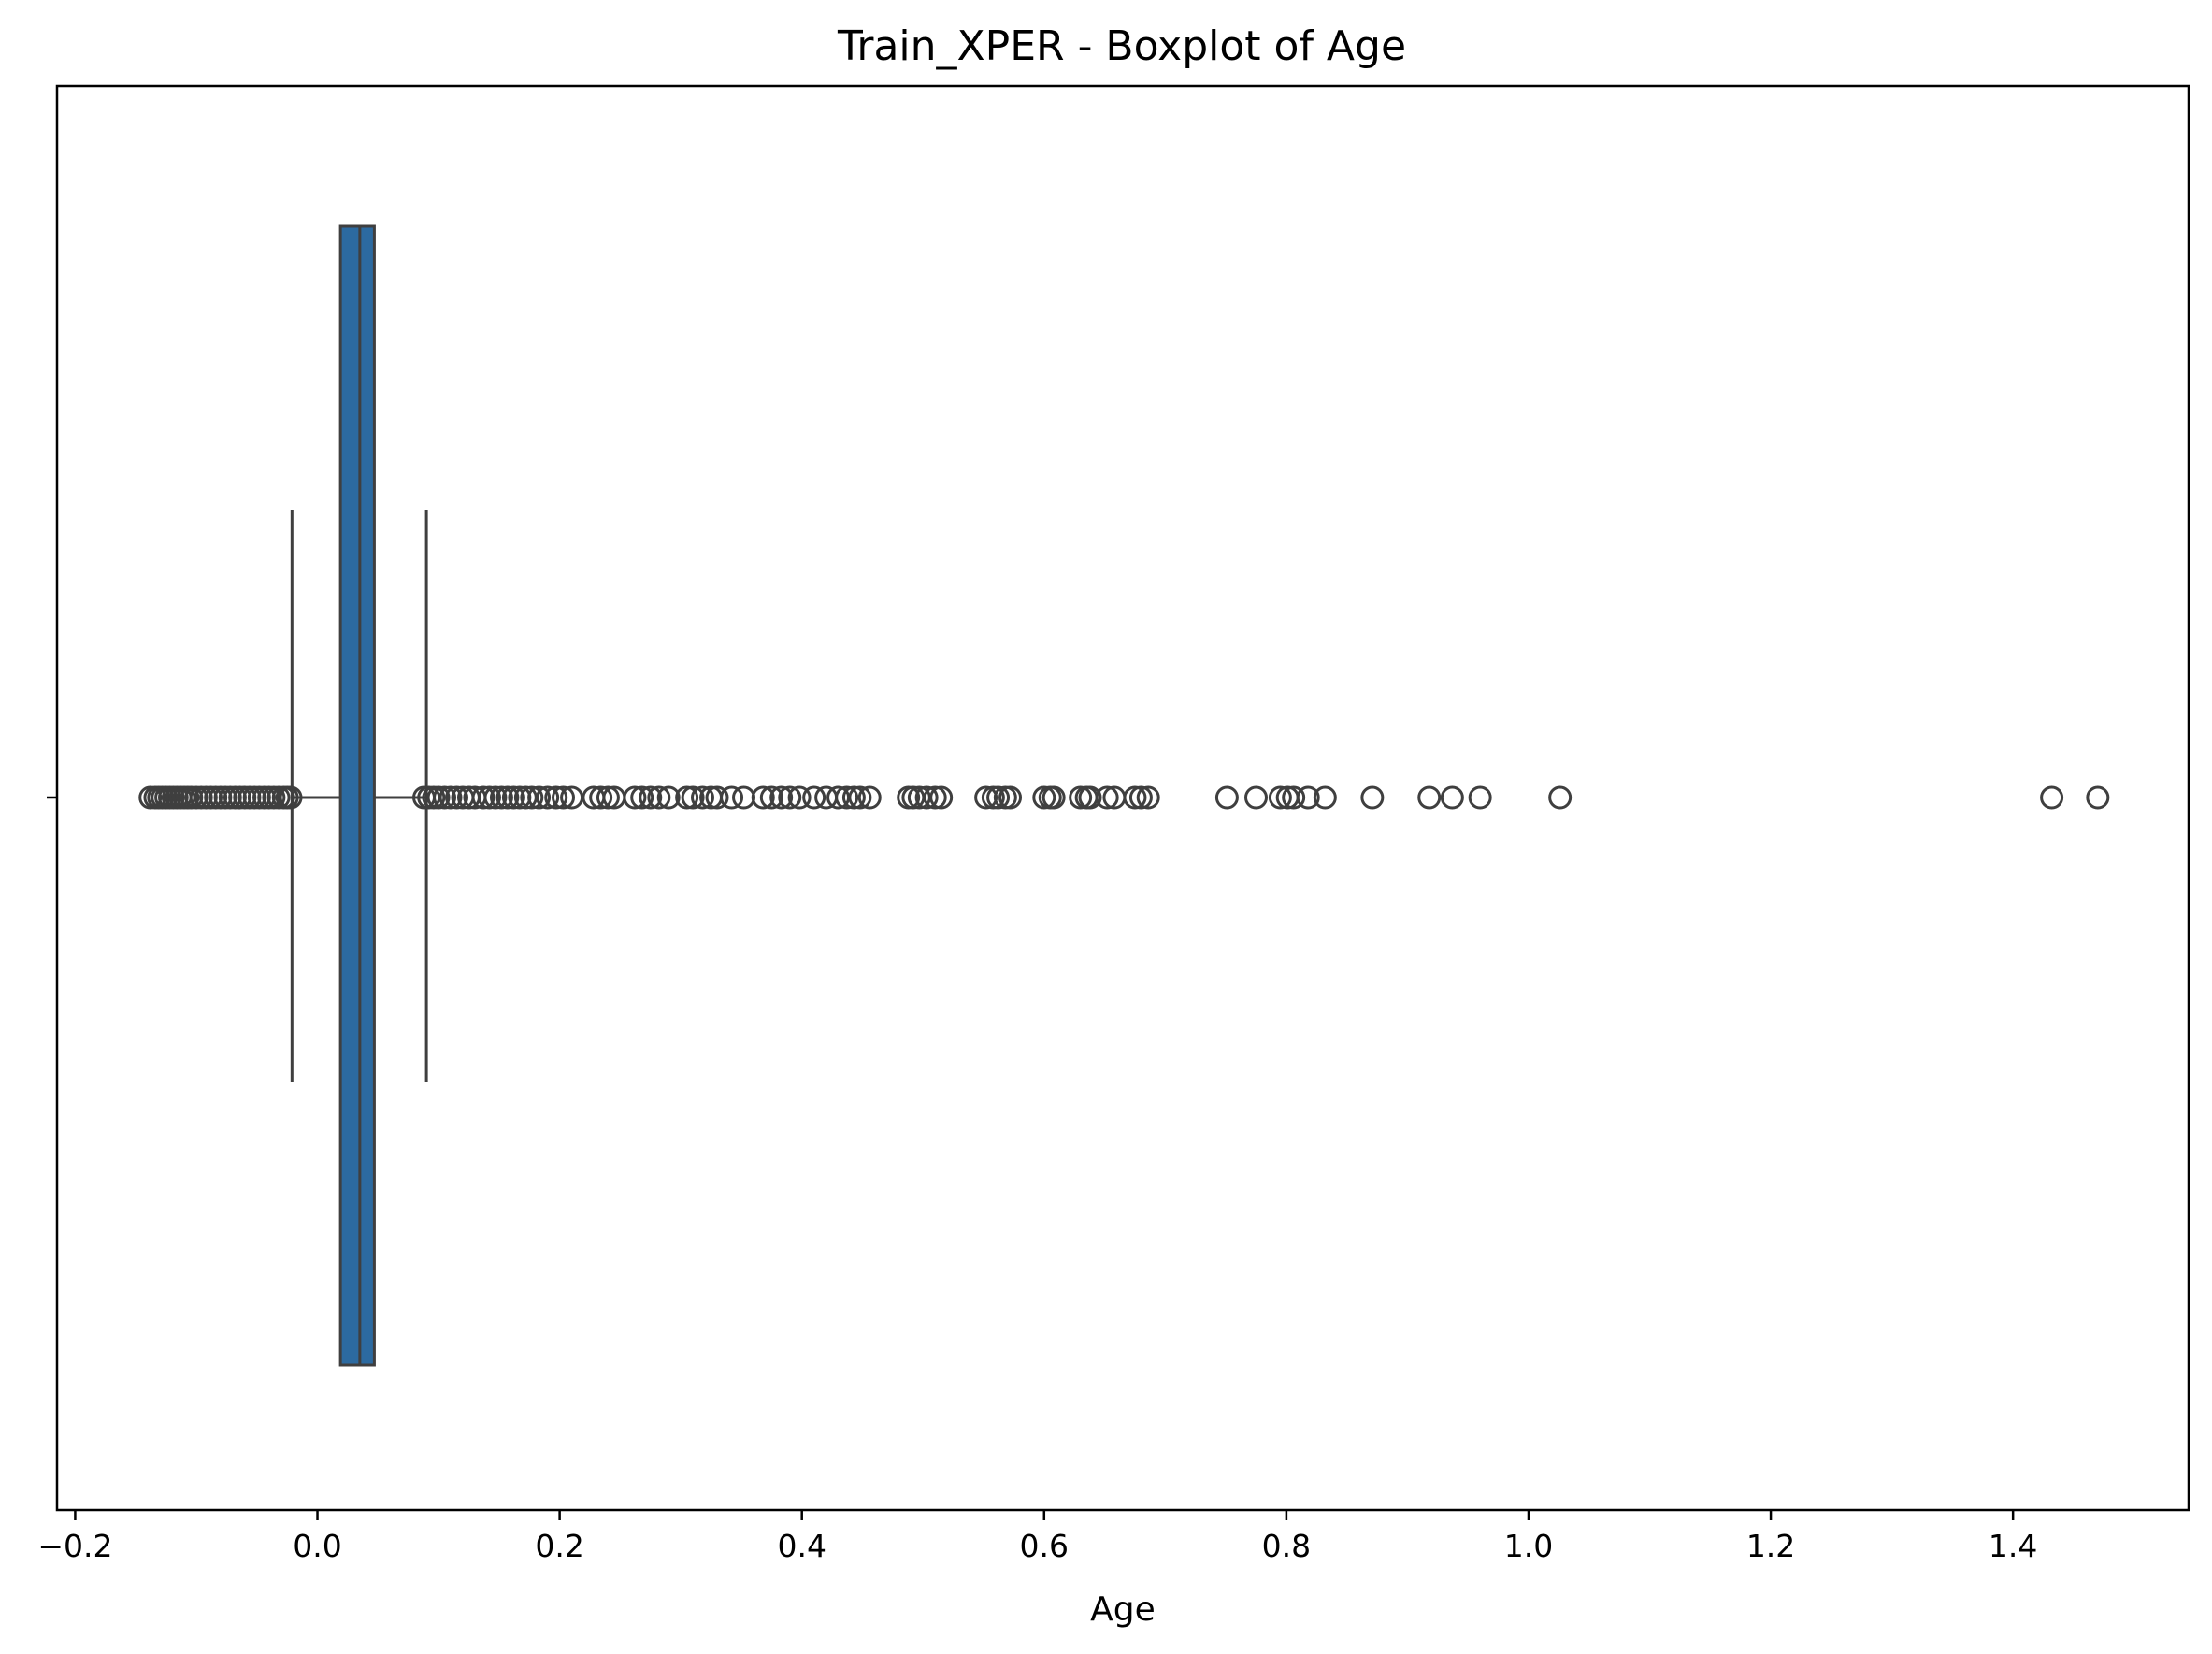 Image resolution: width=2212 pixels, height=1654 pixels. I want to click on x-tick-label: 1.0, so click(1528, 1546).